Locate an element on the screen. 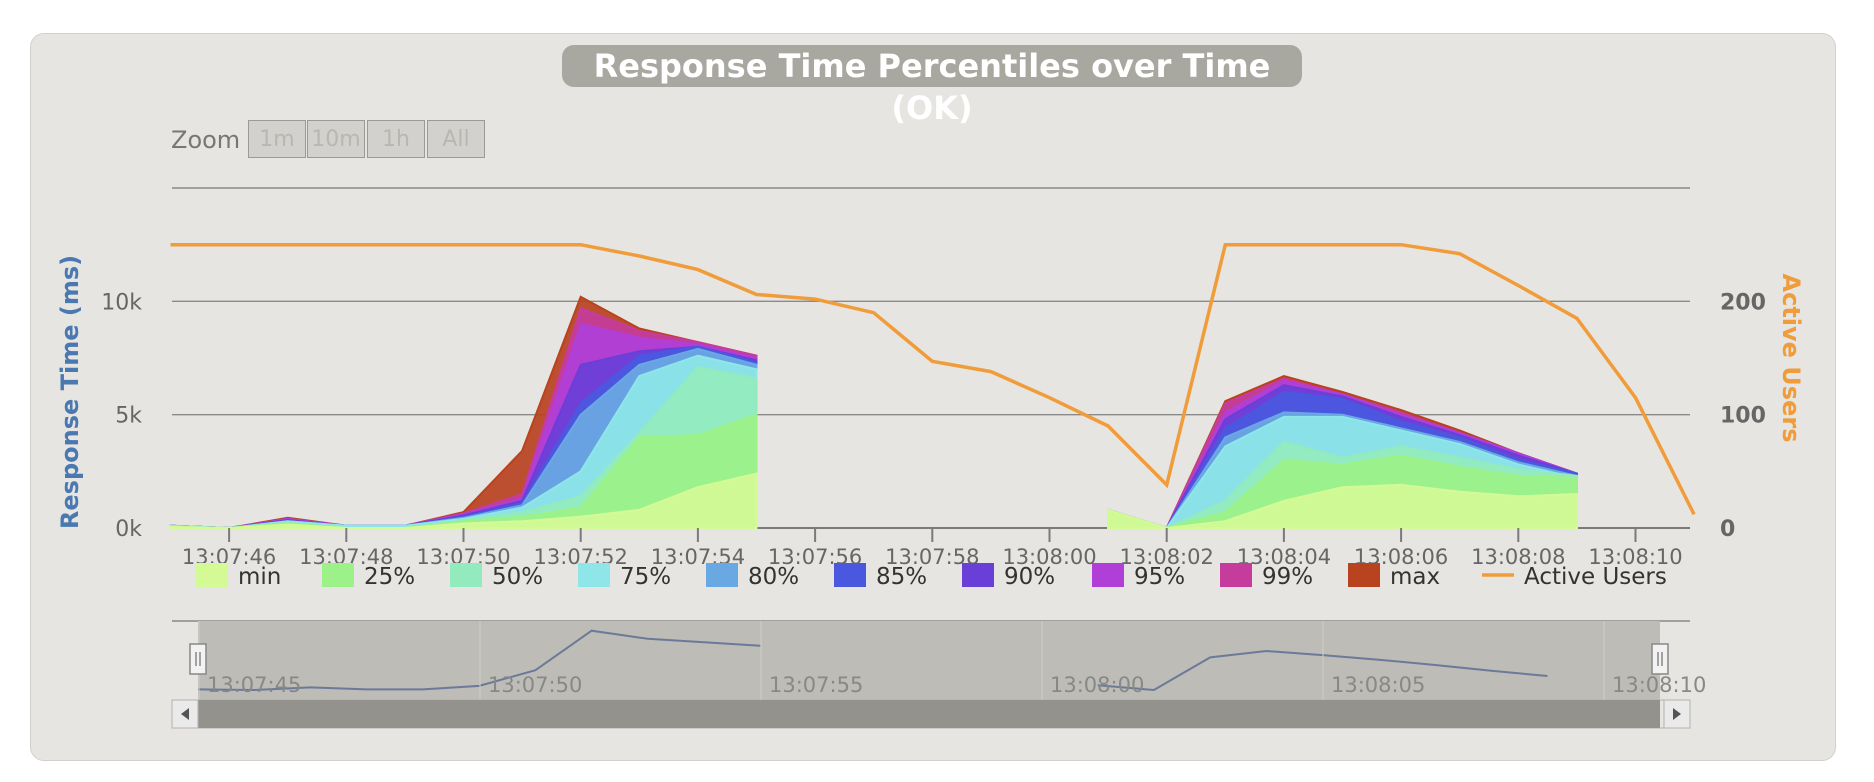 The image size is (1874, 782). x-tick-label: 13:08:02 is located at coordinates (1167, 557).